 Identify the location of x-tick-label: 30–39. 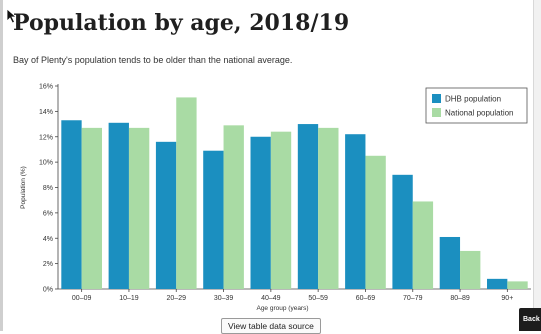
(224, 298).